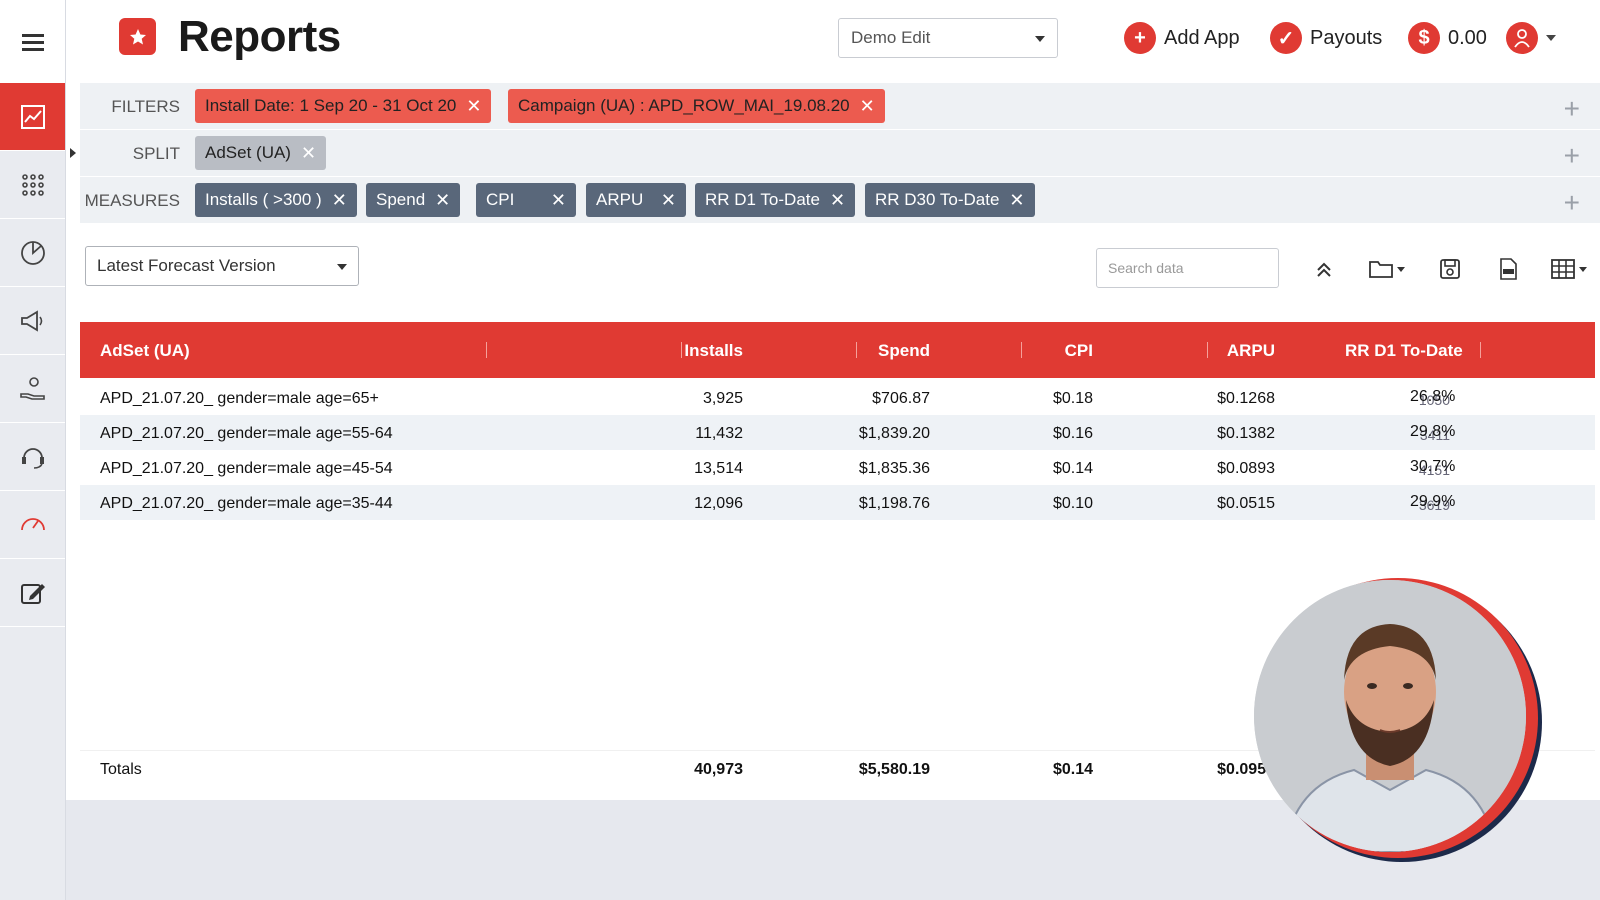 This screenshot has width=1600, height=900. What do you see at coordinates (636, 200) in the screenshot?
I see `measure-chip: ARPU ✕` at bounding box center [636, 200].